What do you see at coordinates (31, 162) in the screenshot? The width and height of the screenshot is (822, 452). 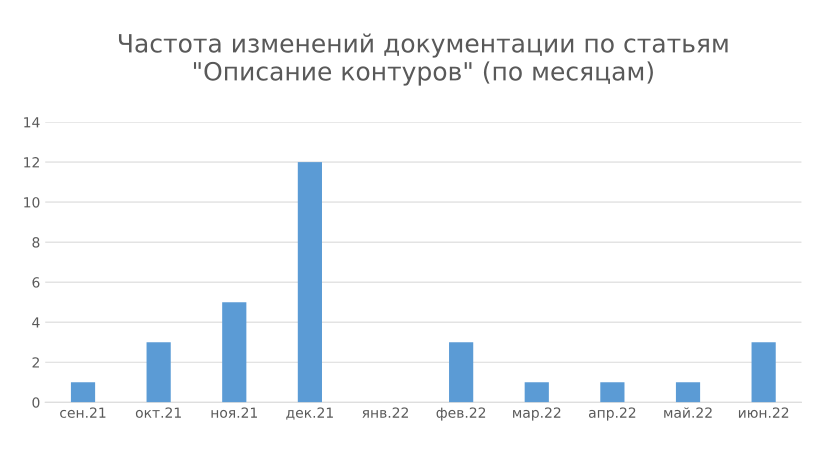 I see `y-tick-label: 12` at bounding box center [31, 162].